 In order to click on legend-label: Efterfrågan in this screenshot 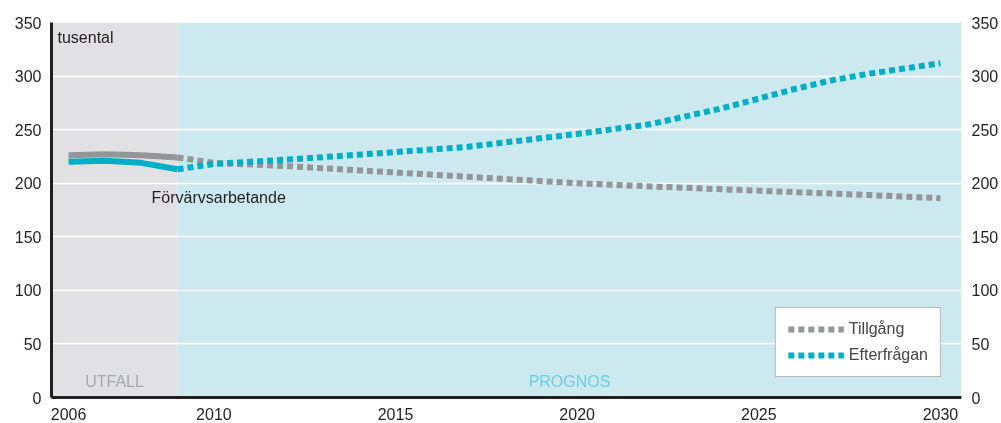, I will do `click(888, 355)`.